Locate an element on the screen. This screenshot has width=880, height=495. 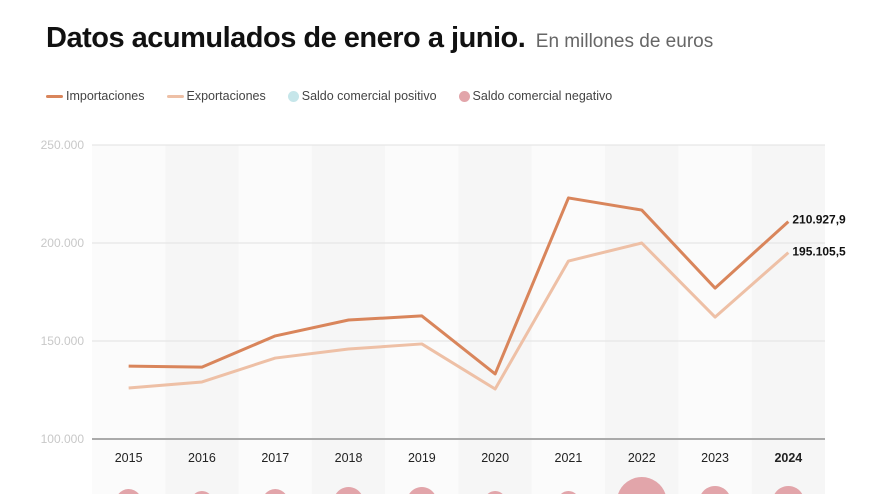
x-tick-label: 2021 is located at coordinates (569, 458).